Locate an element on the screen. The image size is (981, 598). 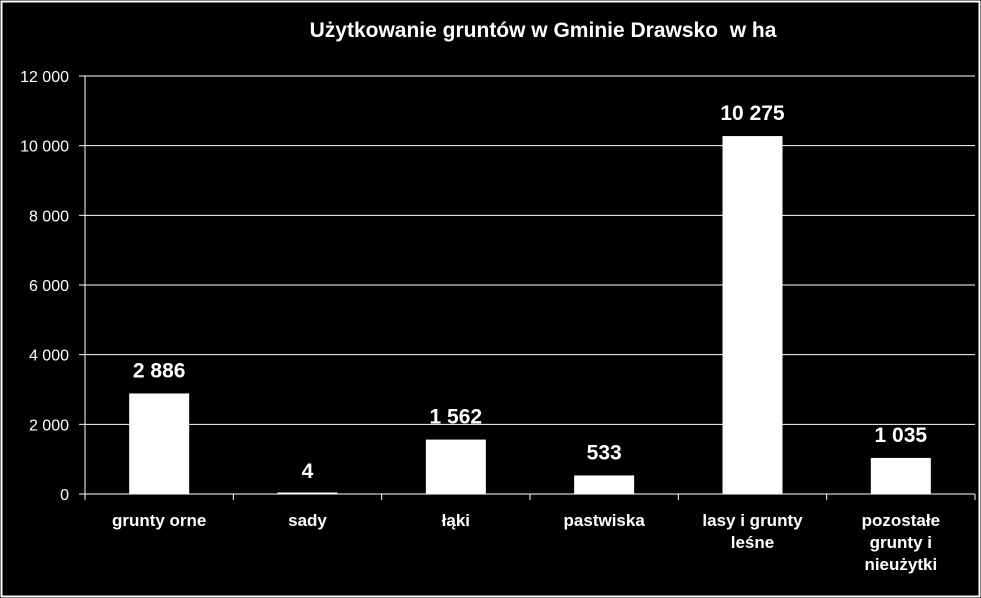
y-tick-label: 10 000 is located at coordinates (44, 147).